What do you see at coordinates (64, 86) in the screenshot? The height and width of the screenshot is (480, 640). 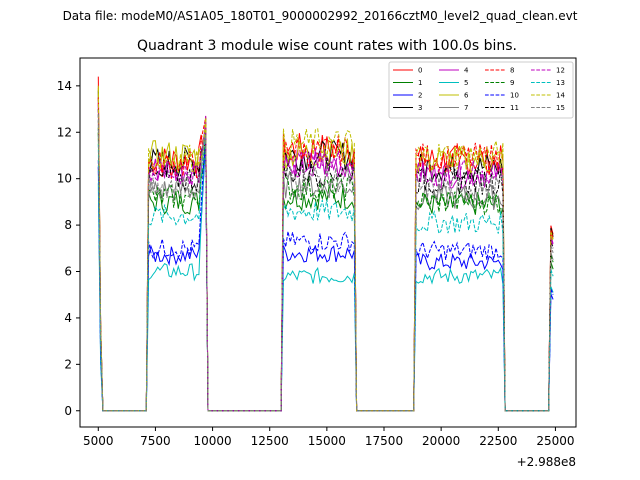 I see `y-tick-label: 14` at bounding box center [64, 86].